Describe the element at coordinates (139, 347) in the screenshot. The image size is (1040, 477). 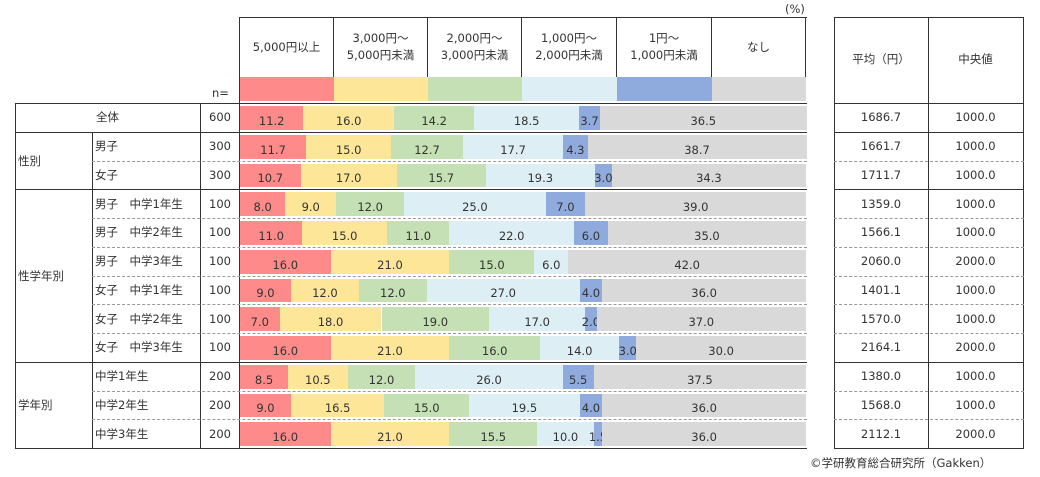
I see `row-label: 女子 中学3年生` at that location.